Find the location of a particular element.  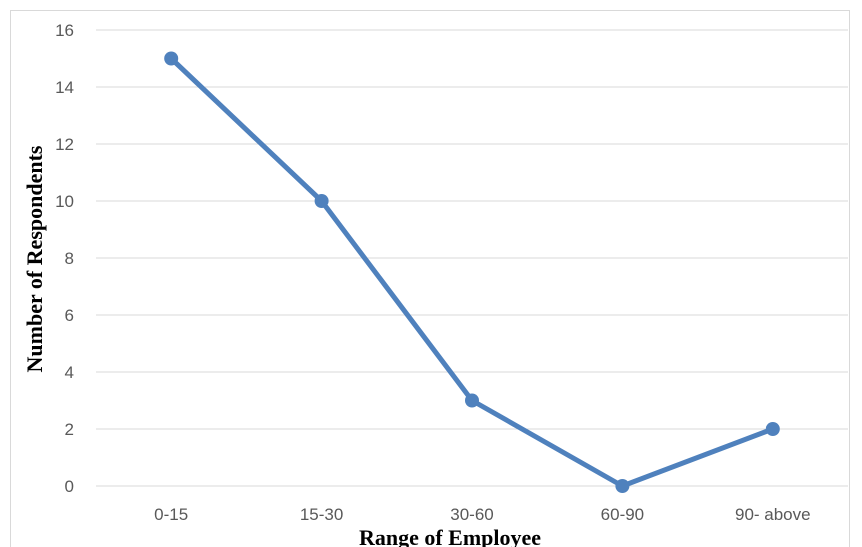

x-axis-tick-labels: 0-15 15-30 30-60 60-90 90- above is located at coordinates (482, 514).